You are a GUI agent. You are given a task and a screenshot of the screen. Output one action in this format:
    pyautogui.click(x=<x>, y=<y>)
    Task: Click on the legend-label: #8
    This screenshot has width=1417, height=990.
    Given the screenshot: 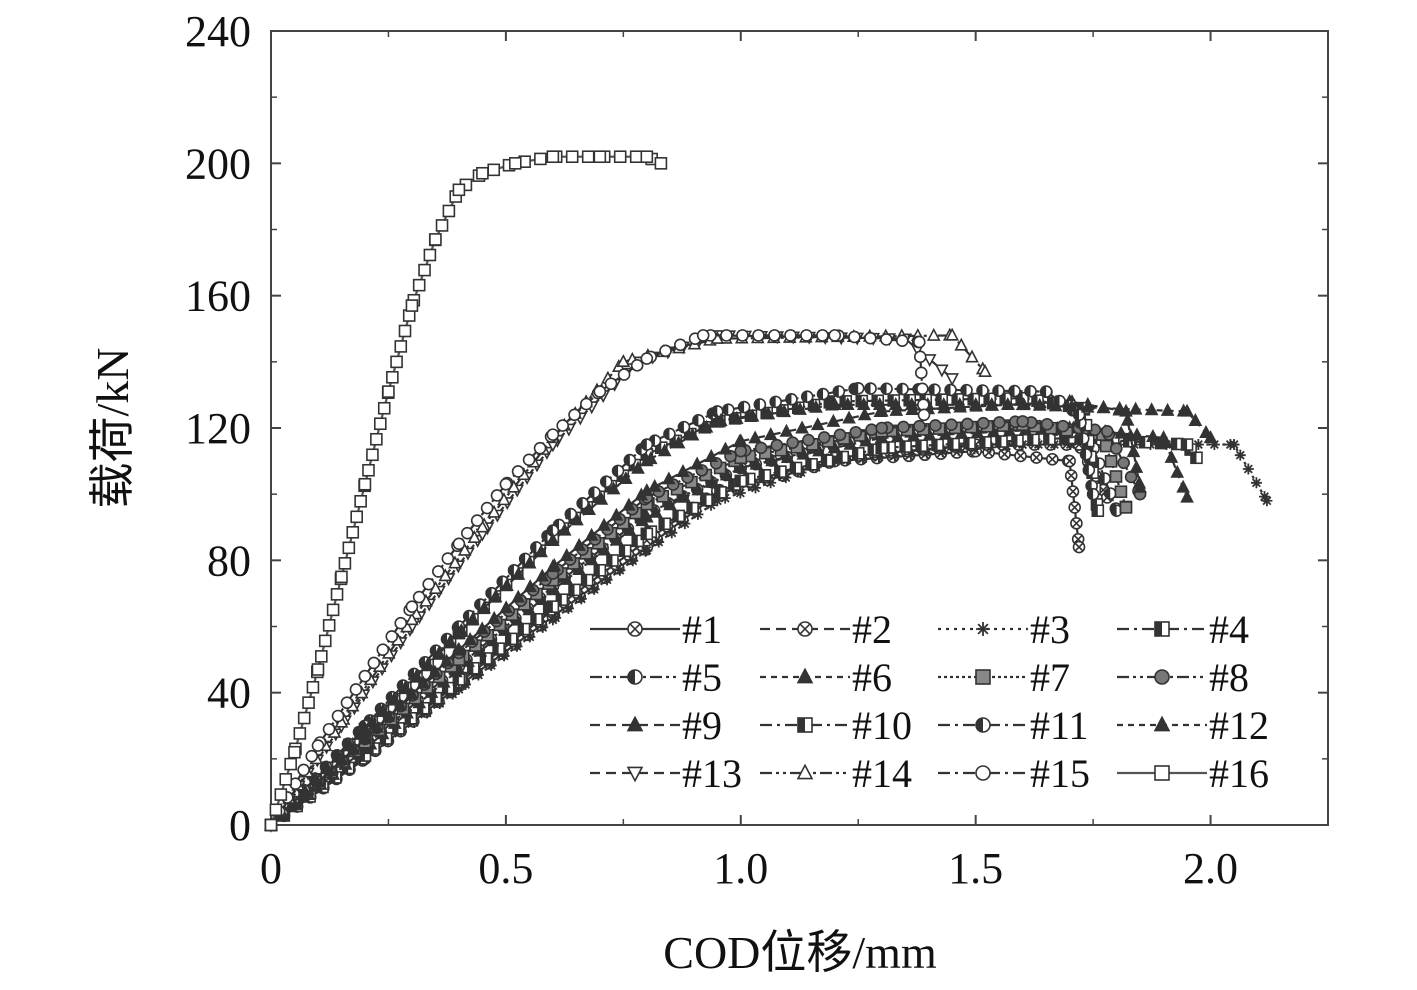 What is the action you would take?
    pyautogui.click(x=1229, y=677)
    